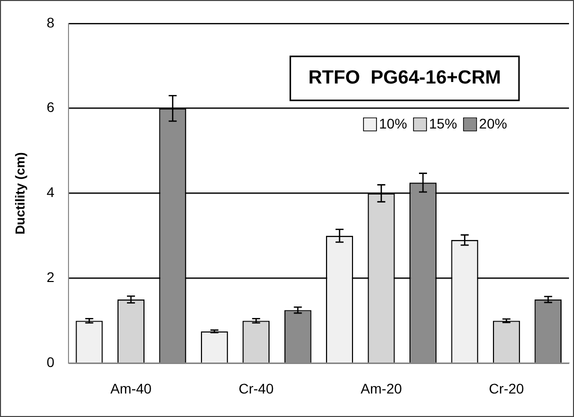 The height and width of the screenshot is (417, 574). Describe the element at coordinates (493, 123) in the screenshot. I see `legend-label: 20%` at that location.